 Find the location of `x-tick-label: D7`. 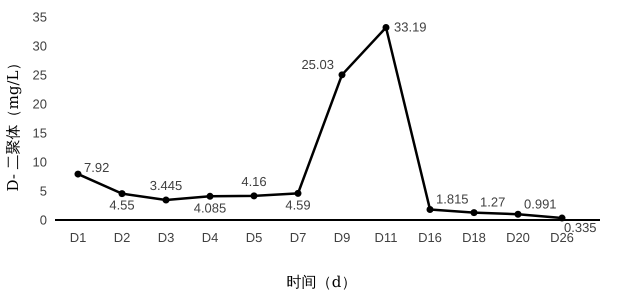

x-tick-label: D7 is located at coordinates (298, 237).